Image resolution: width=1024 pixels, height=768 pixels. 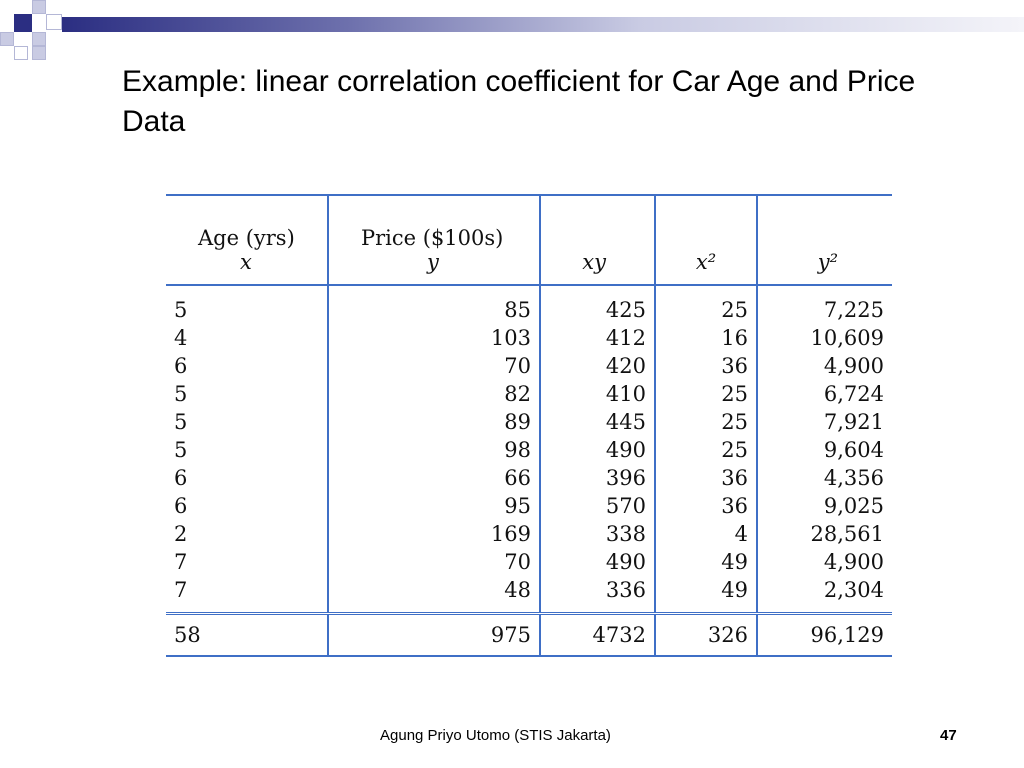 I want to click on table-row: 6 70 420 36 4,900, so click(x=529, y=366).